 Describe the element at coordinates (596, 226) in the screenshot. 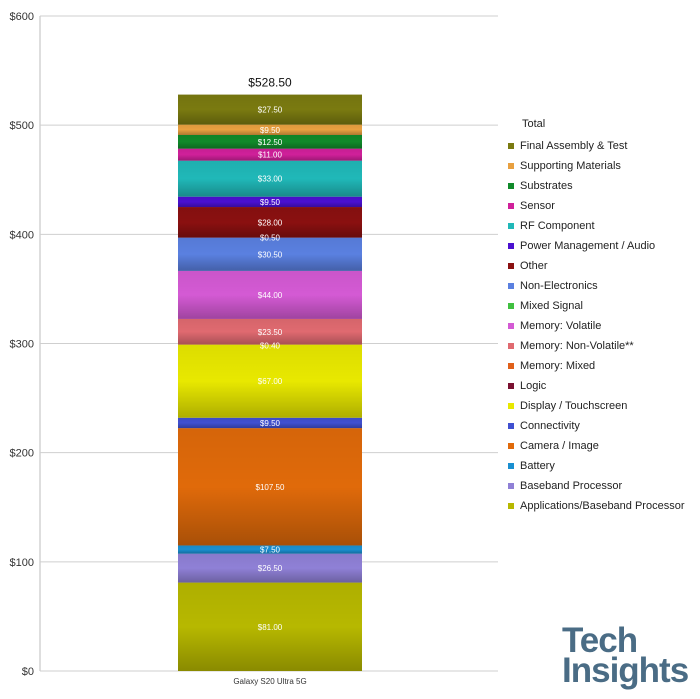

I see `legend-item: RF Component` at that location.